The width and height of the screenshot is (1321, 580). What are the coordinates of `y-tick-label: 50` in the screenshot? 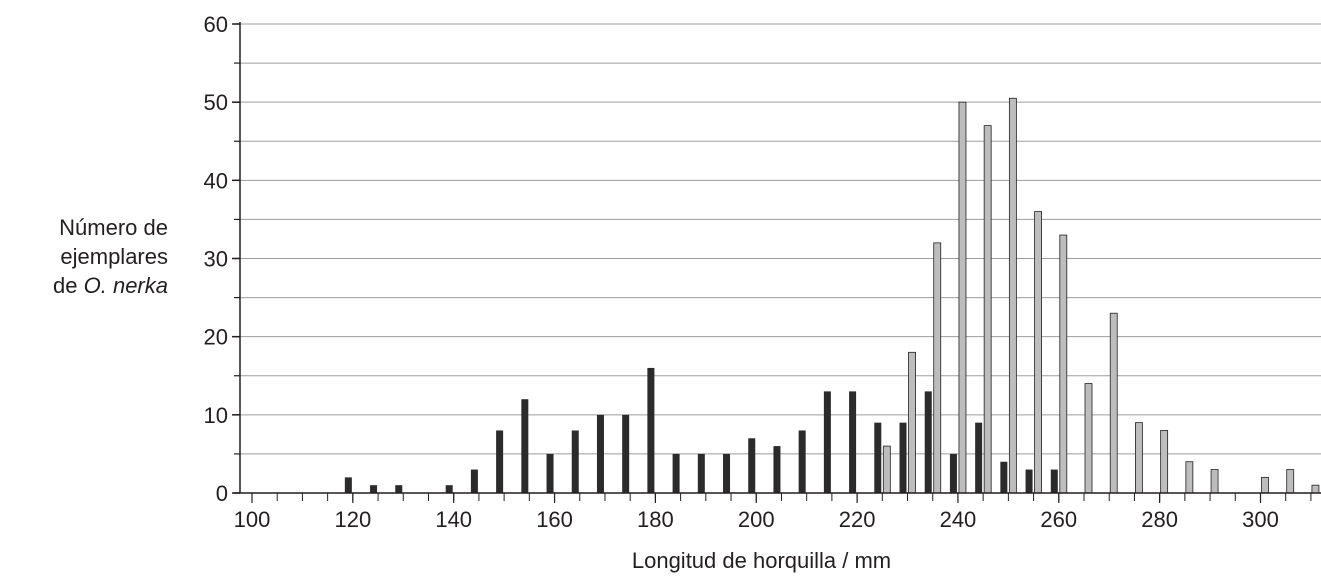 It's located at (216, 102).